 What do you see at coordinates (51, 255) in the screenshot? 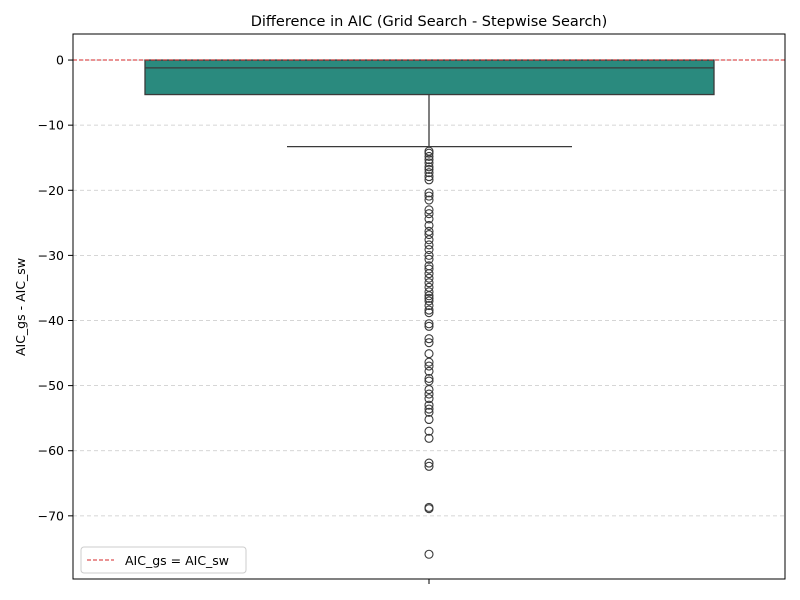
I see `y-tick-label: −30` at bounding box center [51, 255].